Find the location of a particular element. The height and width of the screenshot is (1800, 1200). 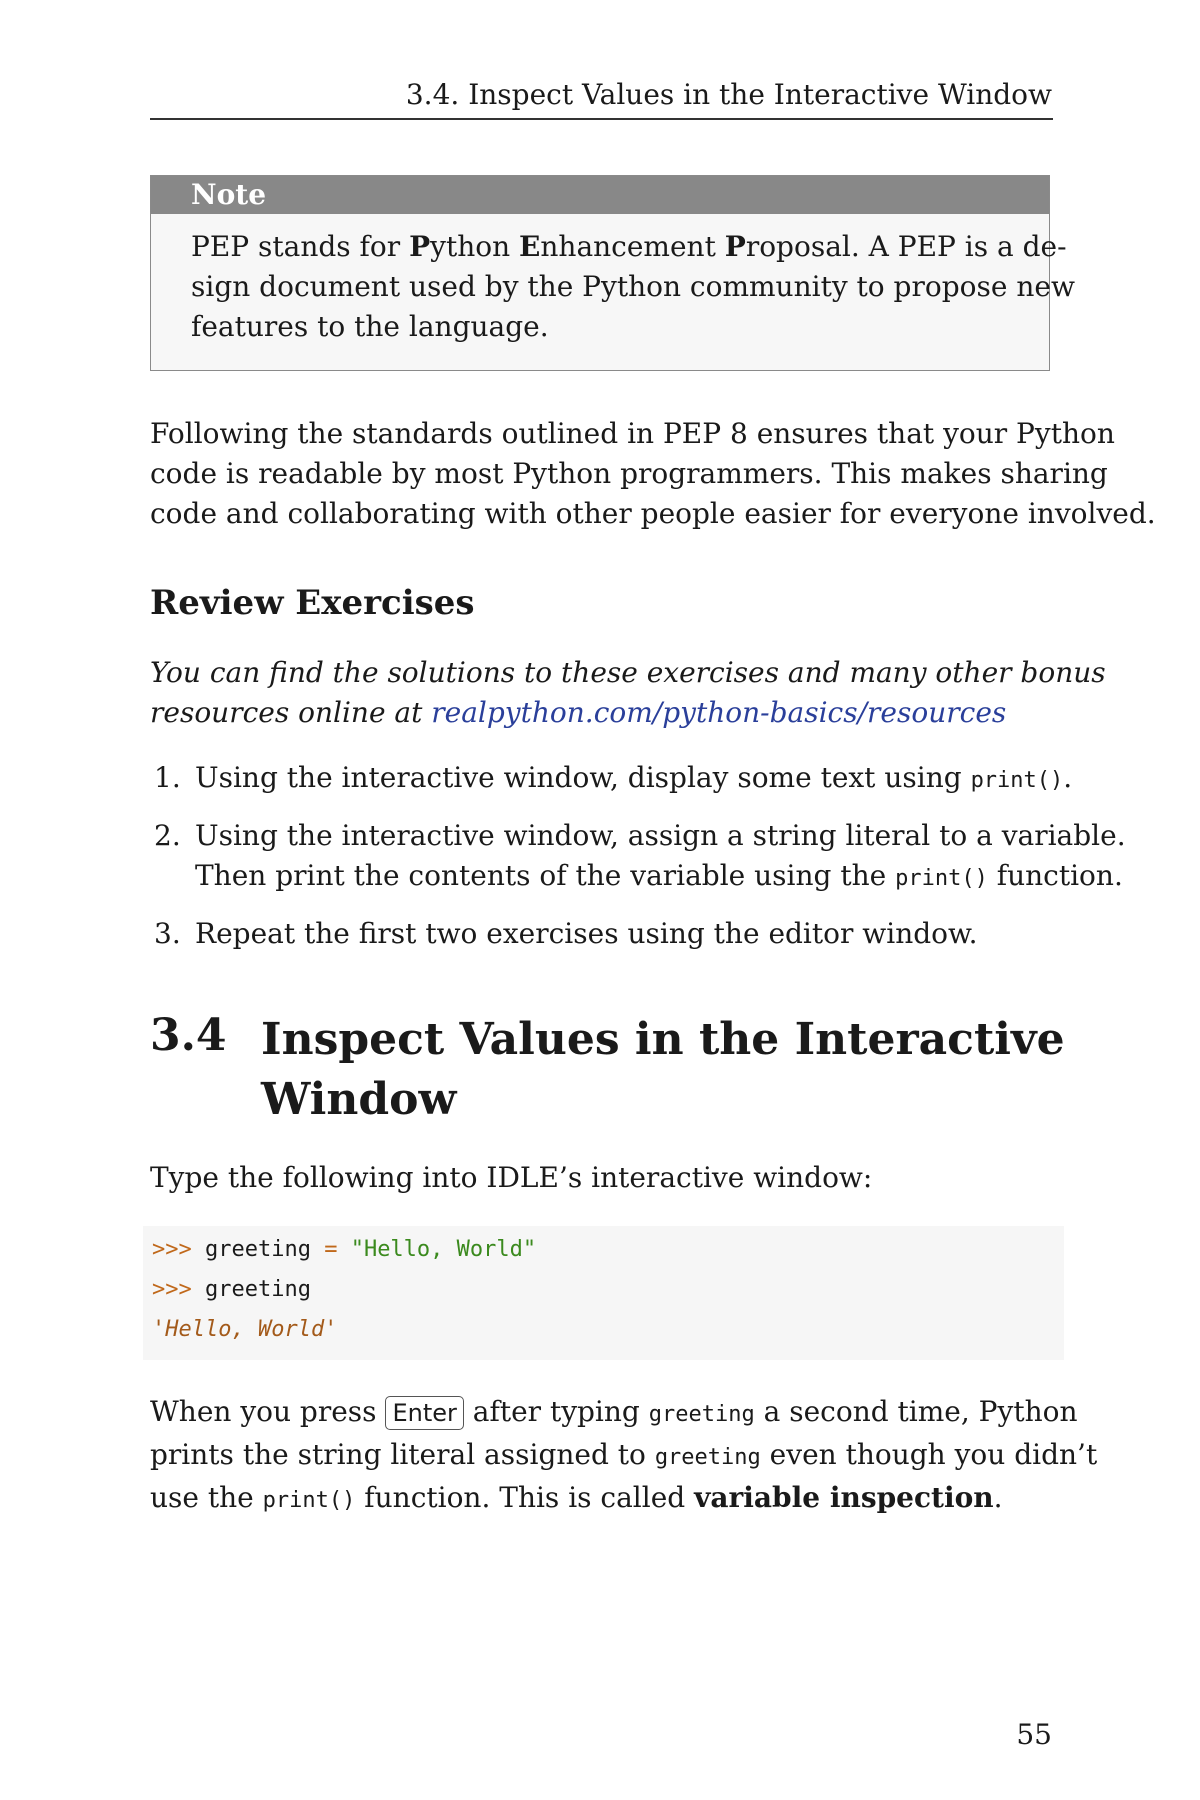

note-title: Note is located at coordinates (600, 195).